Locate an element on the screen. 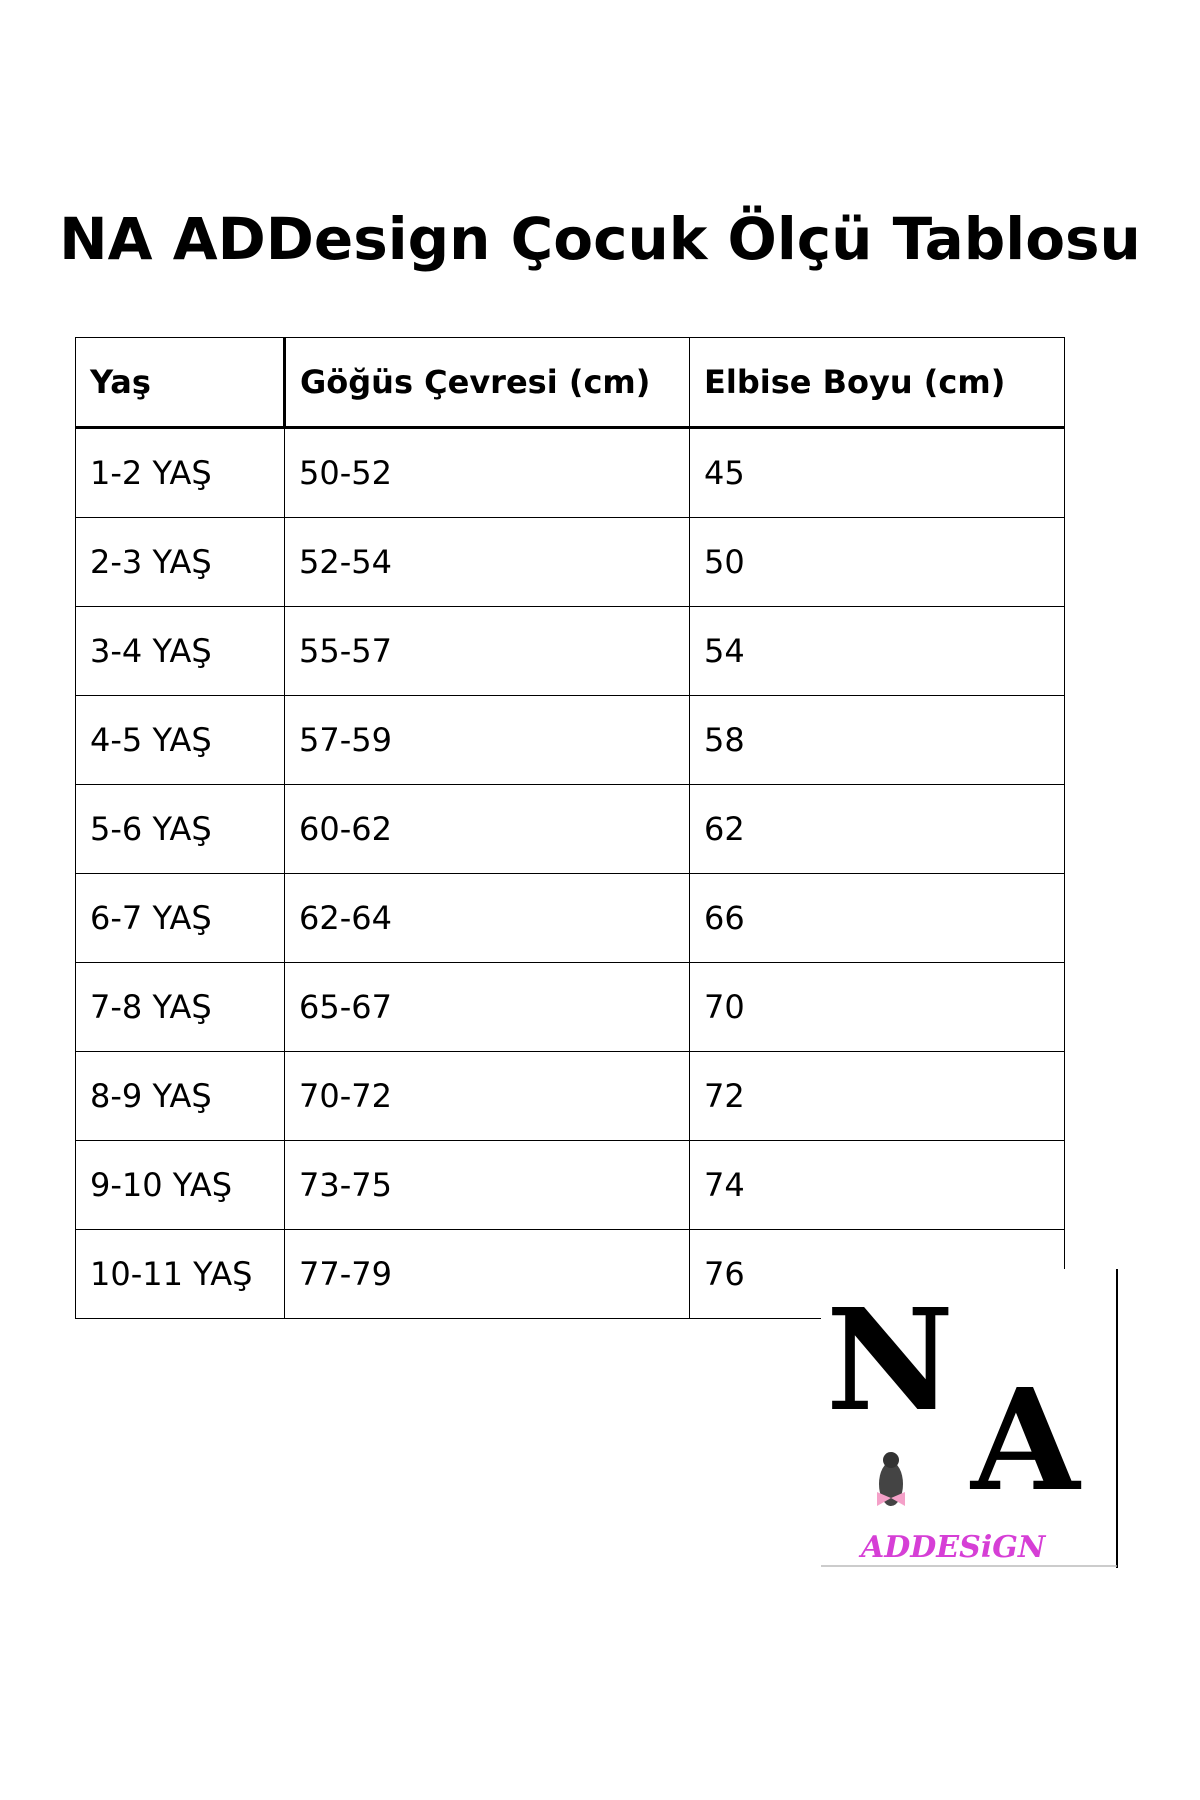  table-row: 6-7 YAŞ 62-64 66 is located at coordinates (570, 918).